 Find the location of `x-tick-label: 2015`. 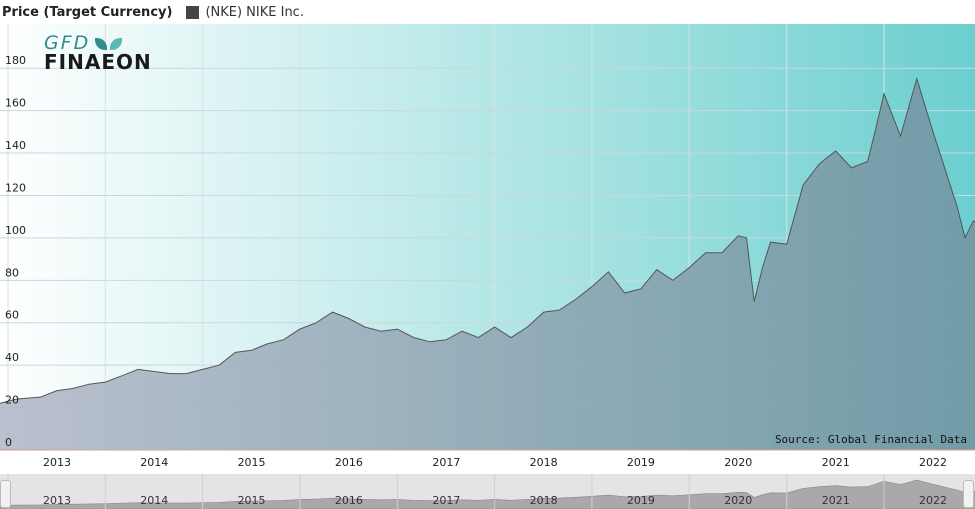

x-tick-label: 2015 is located at coordinates (252, 462).